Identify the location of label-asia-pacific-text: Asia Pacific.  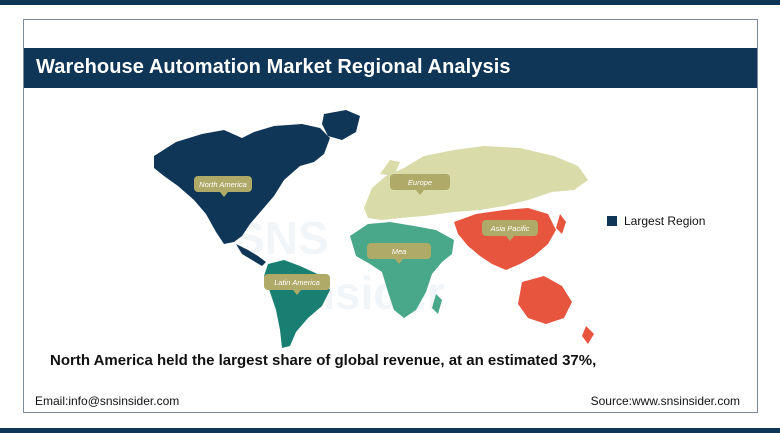
(510, 228).